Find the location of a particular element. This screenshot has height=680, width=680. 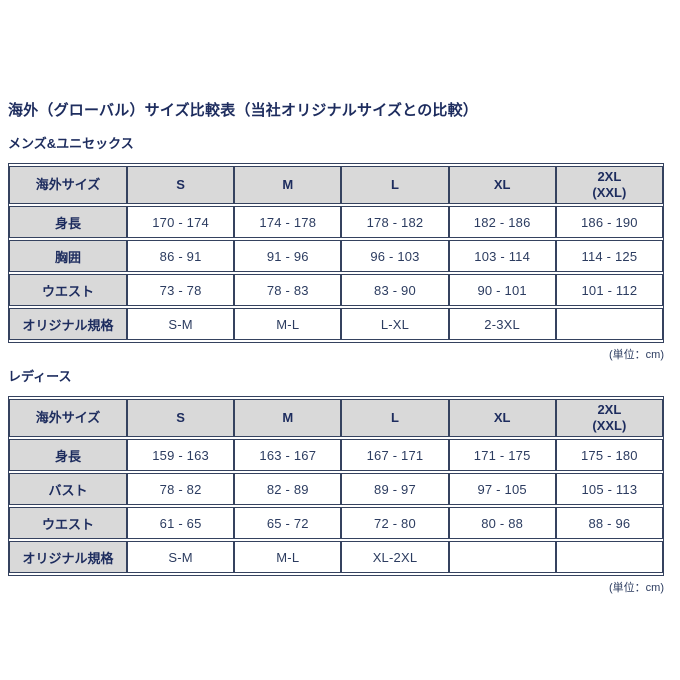

page-title: 海外（グローバル）サイズ比較表（当社オリジナルサイズとの比較） is located at coordinates (243, 110).